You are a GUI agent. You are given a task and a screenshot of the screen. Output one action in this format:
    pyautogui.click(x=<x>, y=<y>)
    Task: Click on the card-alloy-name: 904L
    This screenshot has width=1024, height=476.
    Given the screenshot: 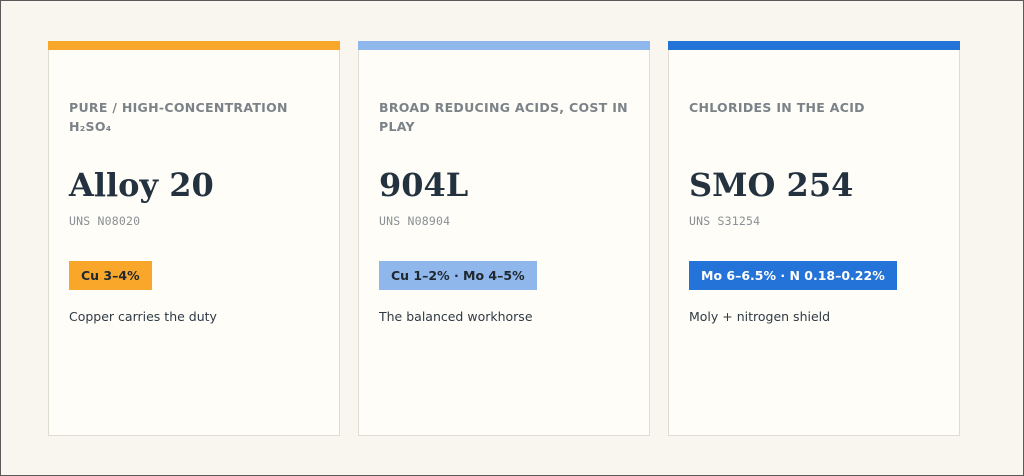 What is the action you would take?
    pyautogui.click(x=424, y=185)
    